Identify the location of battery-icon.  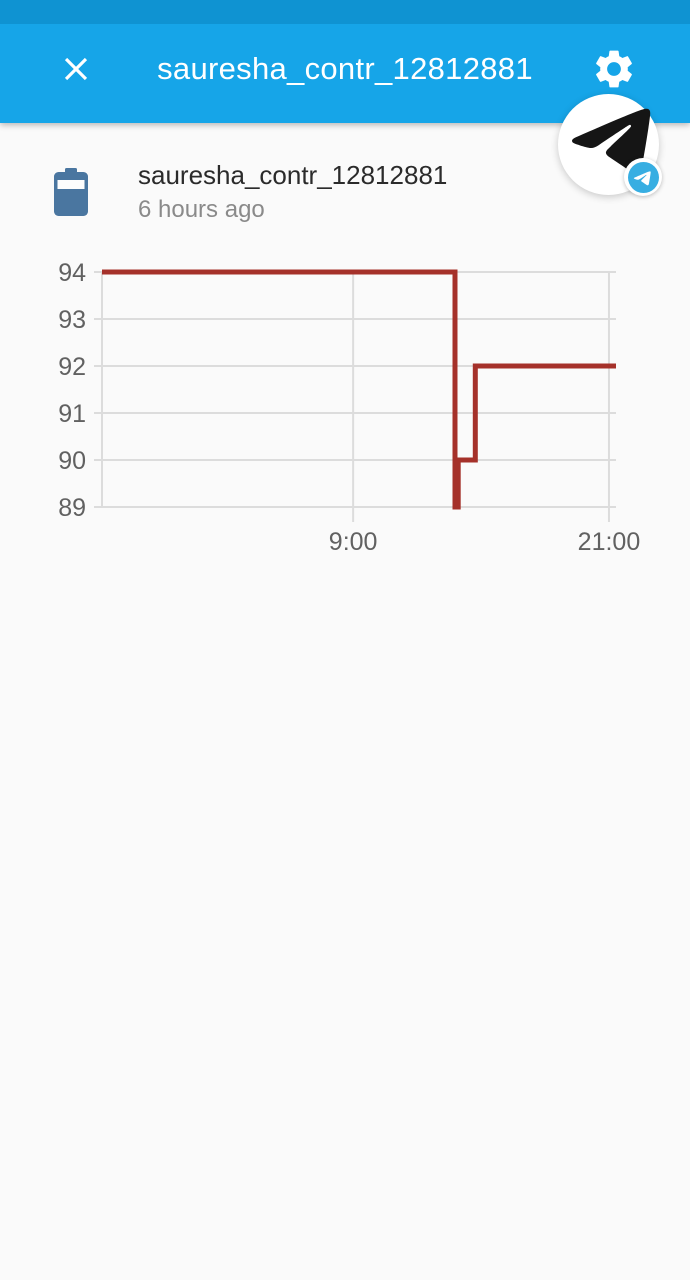
(71, 192).